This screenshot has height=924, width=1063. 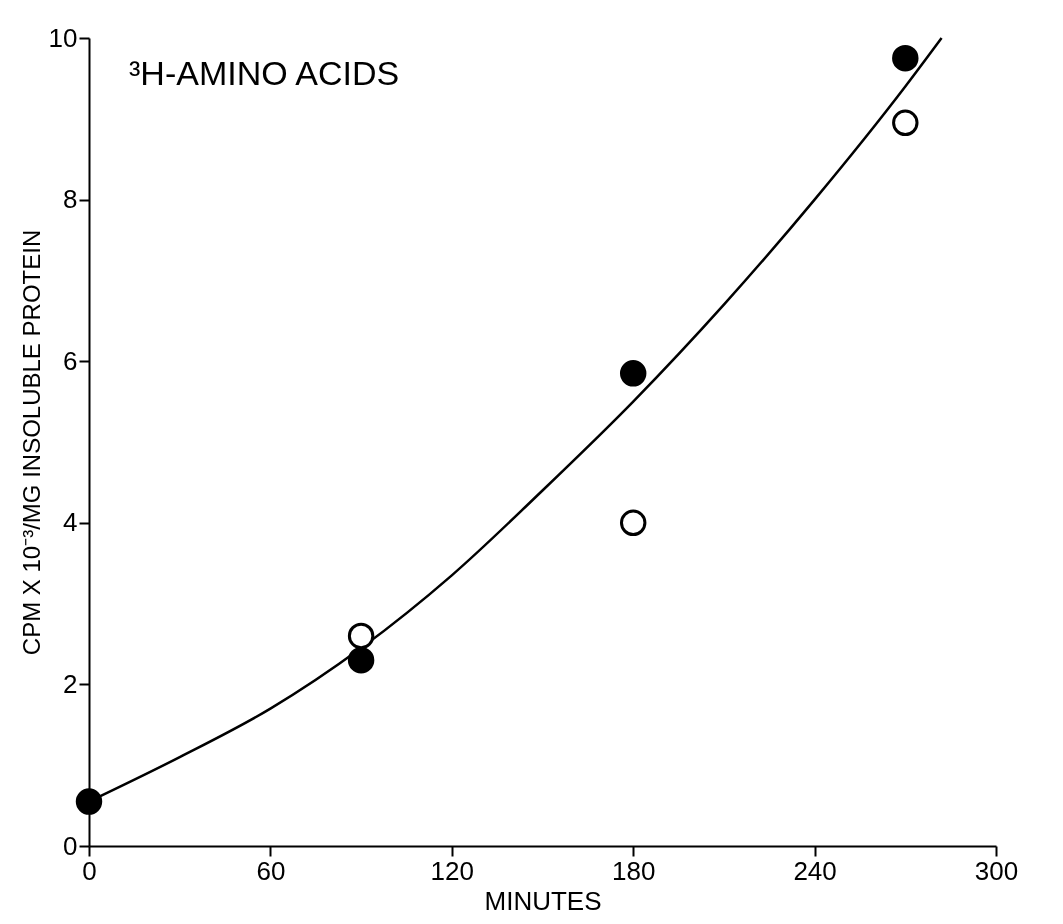 What do you see at coordinates (452, 870) in the screenshot?
I see `x-tick-label: 120` at bounding box center [452, 870].